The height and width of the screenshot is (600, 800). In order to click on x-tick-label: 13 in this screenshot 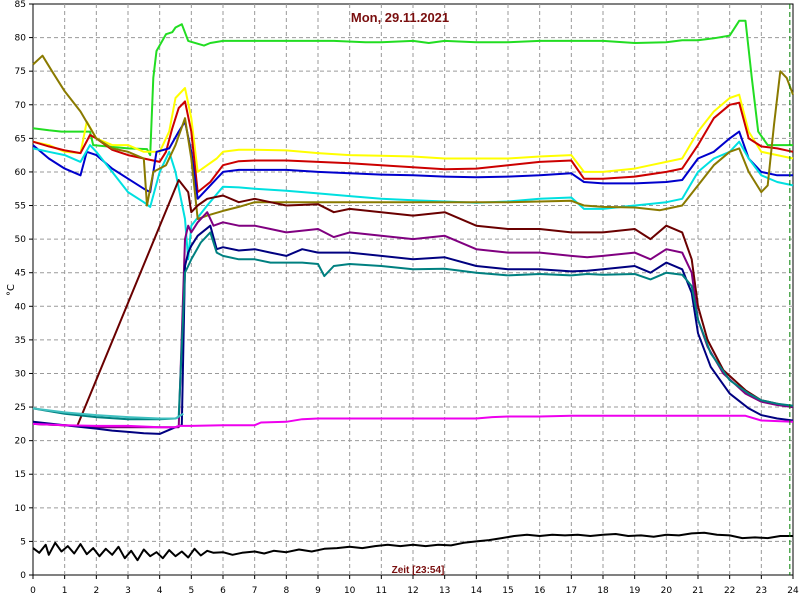, I will do `click(444, 591)`.